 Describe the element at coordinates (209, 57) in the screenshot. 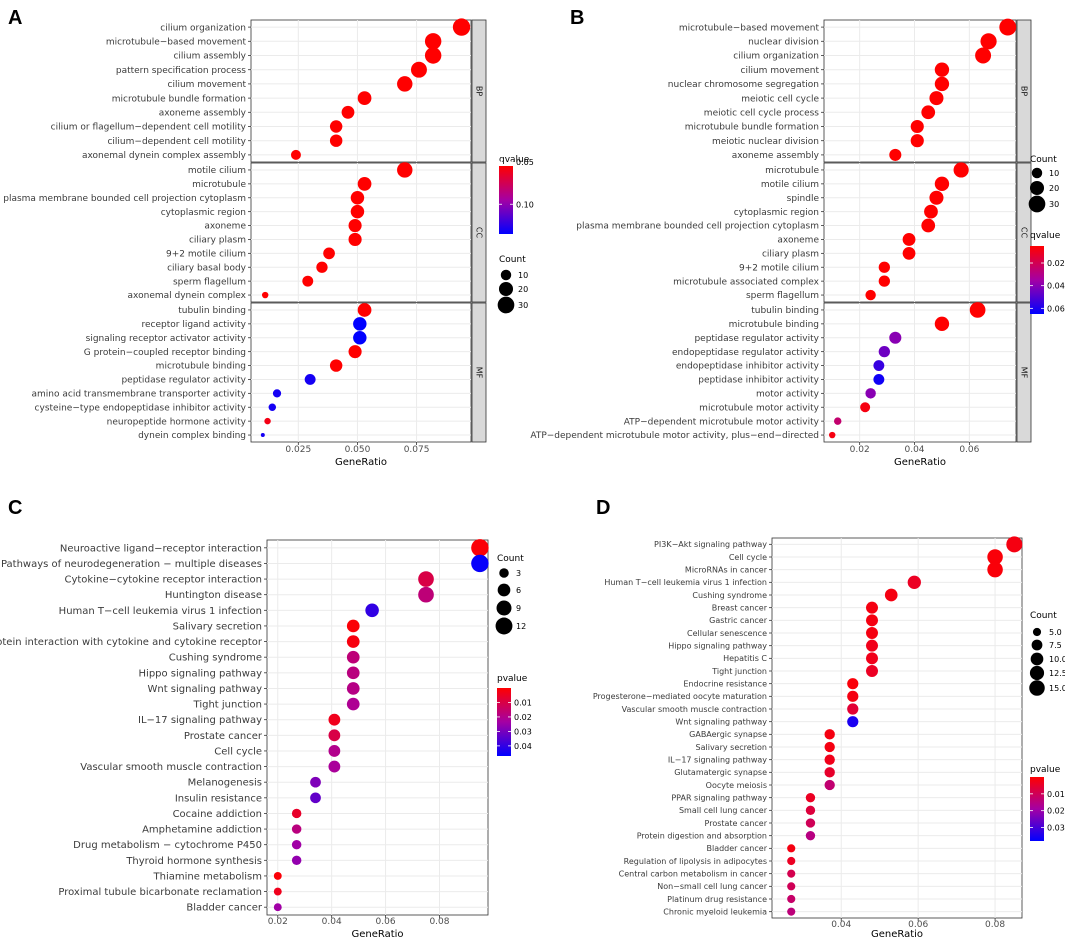

I see `term-label: cilium assembly` at that location.